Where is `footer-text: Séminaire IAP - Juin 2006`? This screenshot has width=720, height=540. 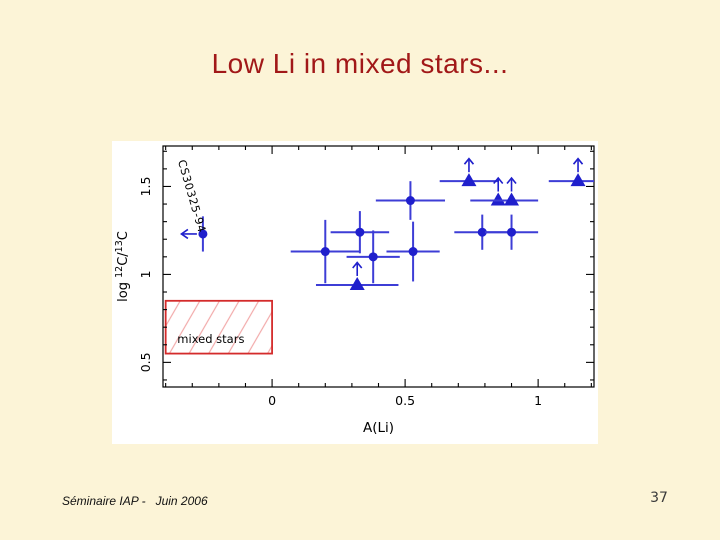
footer-text: Séminaire IAP - Juin 2006 is located at coordinates (135, 501).